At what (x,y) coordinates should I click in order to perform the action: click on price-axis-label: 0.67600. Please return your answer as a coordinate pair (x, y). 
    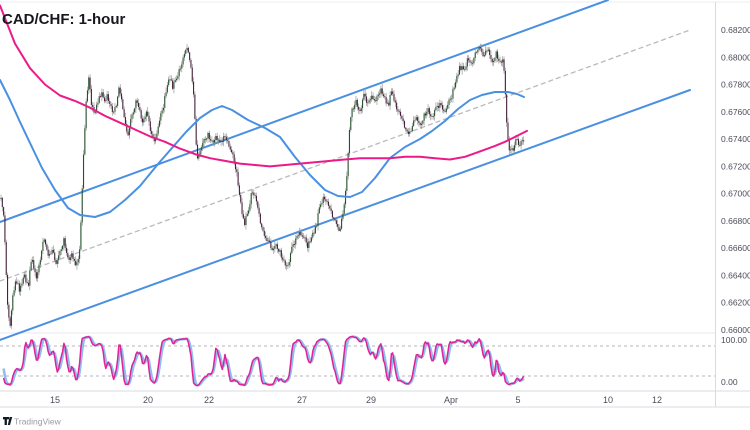
    Looking at the image, I should click on (735, 112).